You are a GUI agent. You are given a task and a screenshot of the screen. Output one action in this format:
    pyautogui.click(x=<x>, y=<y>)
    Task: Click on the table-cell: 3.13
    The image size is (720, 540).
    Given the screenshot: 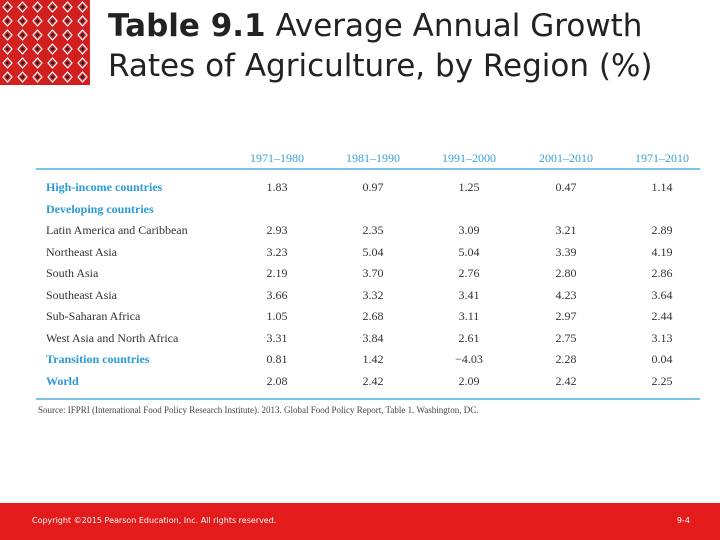 What is the action you would take?
    pyautogui.click(x=662, y=337)
    